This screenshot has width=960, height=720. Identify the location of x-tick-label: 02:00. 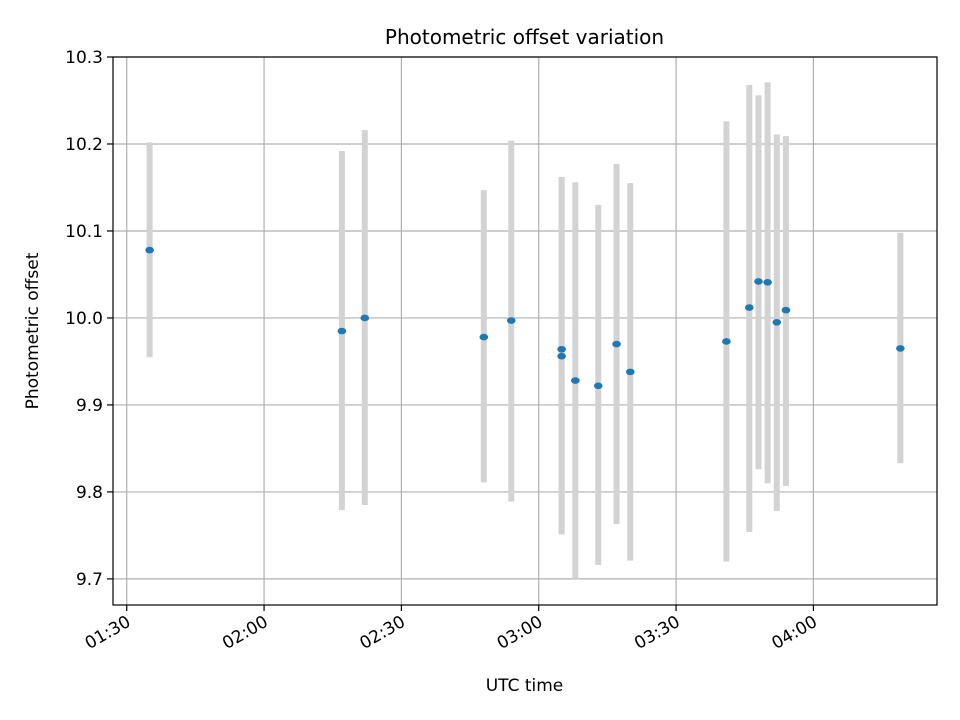
(245, 633).